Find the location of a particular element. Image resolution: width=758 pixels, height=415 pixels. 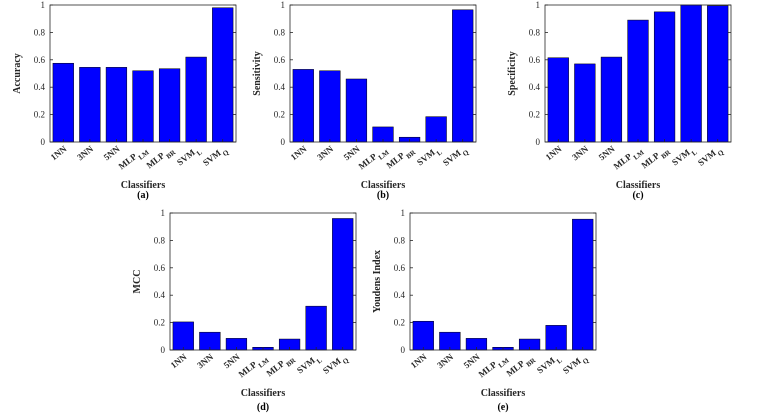

category-label-d-6: SVMQ is located at coordinates (336, 365).